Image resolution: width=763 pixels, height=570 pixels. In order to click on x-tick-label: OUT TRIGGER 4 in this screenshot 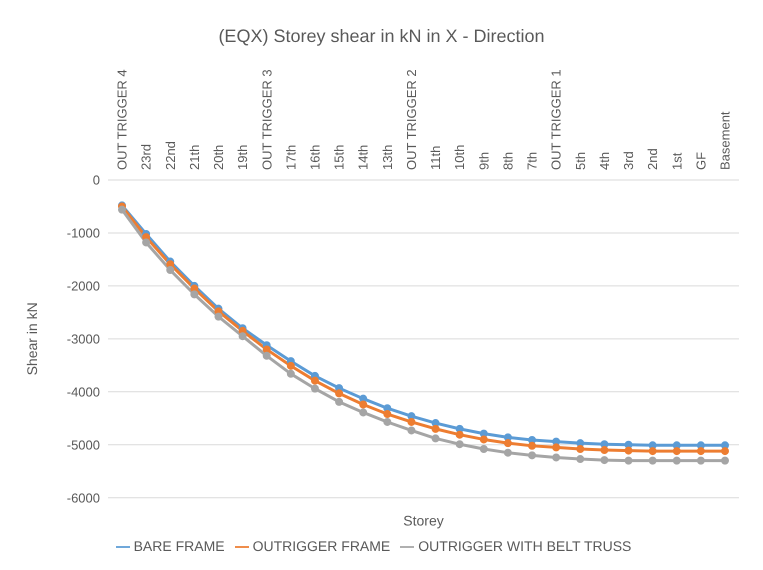, I will do `click(122, 119)`.